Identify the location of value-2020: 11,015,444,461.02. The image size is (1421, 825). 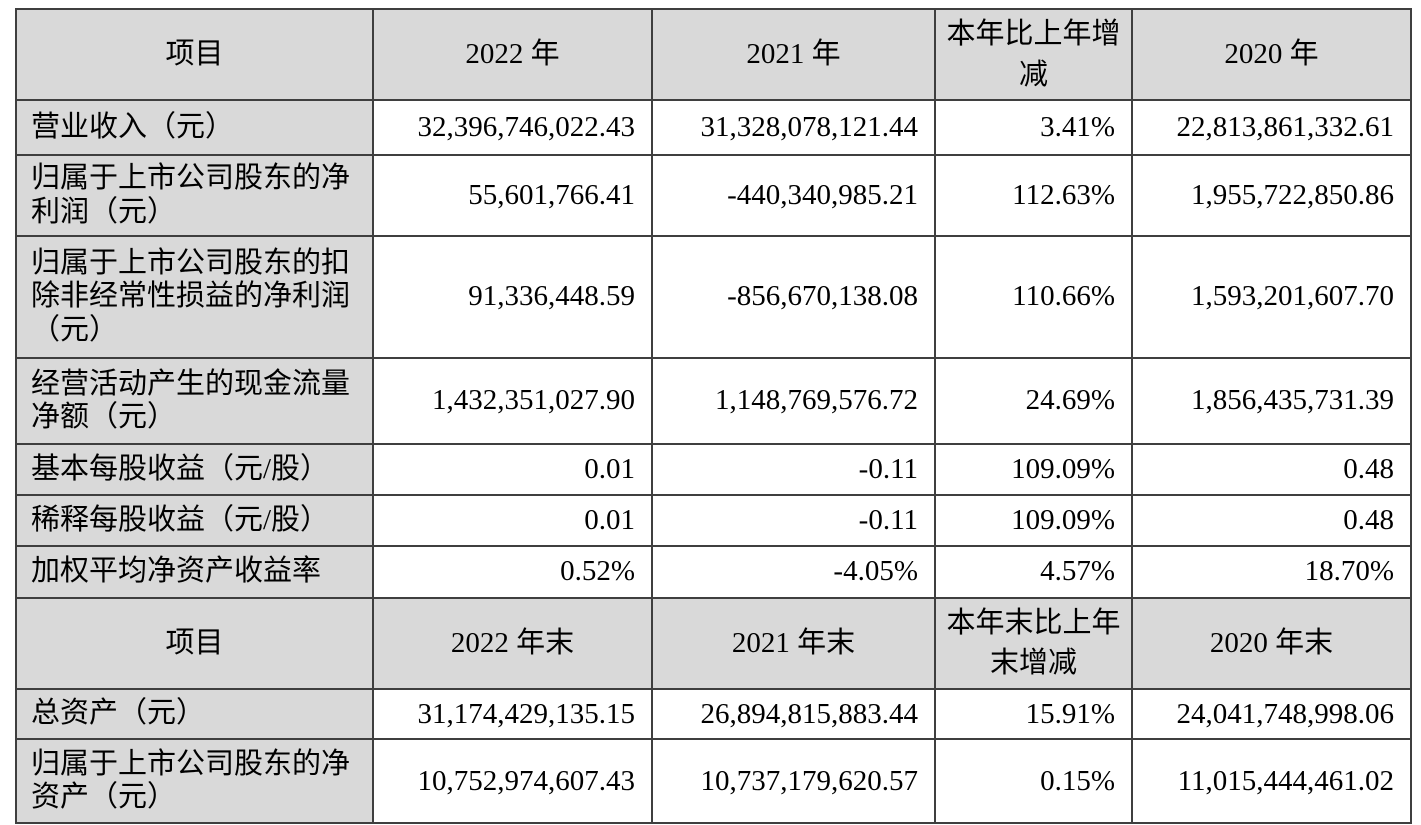
(1271, 781).